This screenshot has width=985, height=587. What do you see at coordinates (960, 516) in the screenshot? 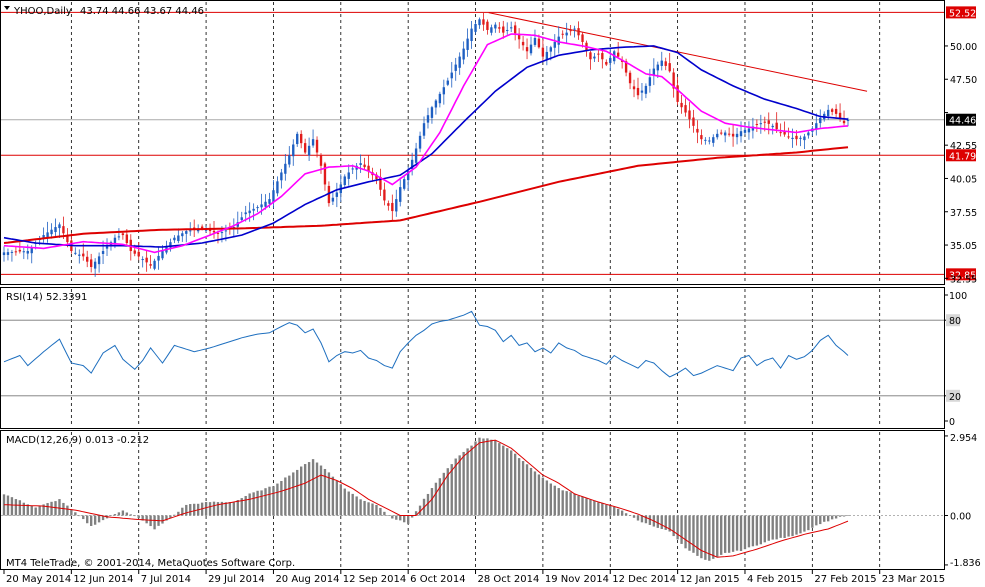
I see `macd-tick-label: 0.00` at bounding box center [960, 516].